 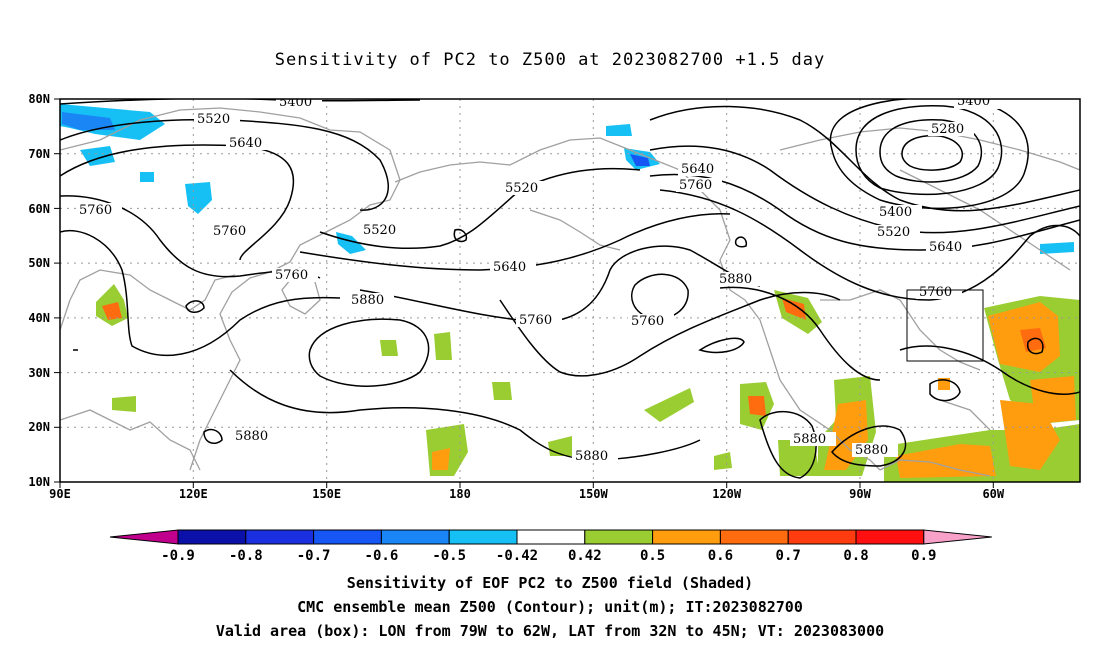 I want to click on lat-labels: 80N 70N 60N 50N 40N 30N 20N 10N, so click(x=39, y=290).